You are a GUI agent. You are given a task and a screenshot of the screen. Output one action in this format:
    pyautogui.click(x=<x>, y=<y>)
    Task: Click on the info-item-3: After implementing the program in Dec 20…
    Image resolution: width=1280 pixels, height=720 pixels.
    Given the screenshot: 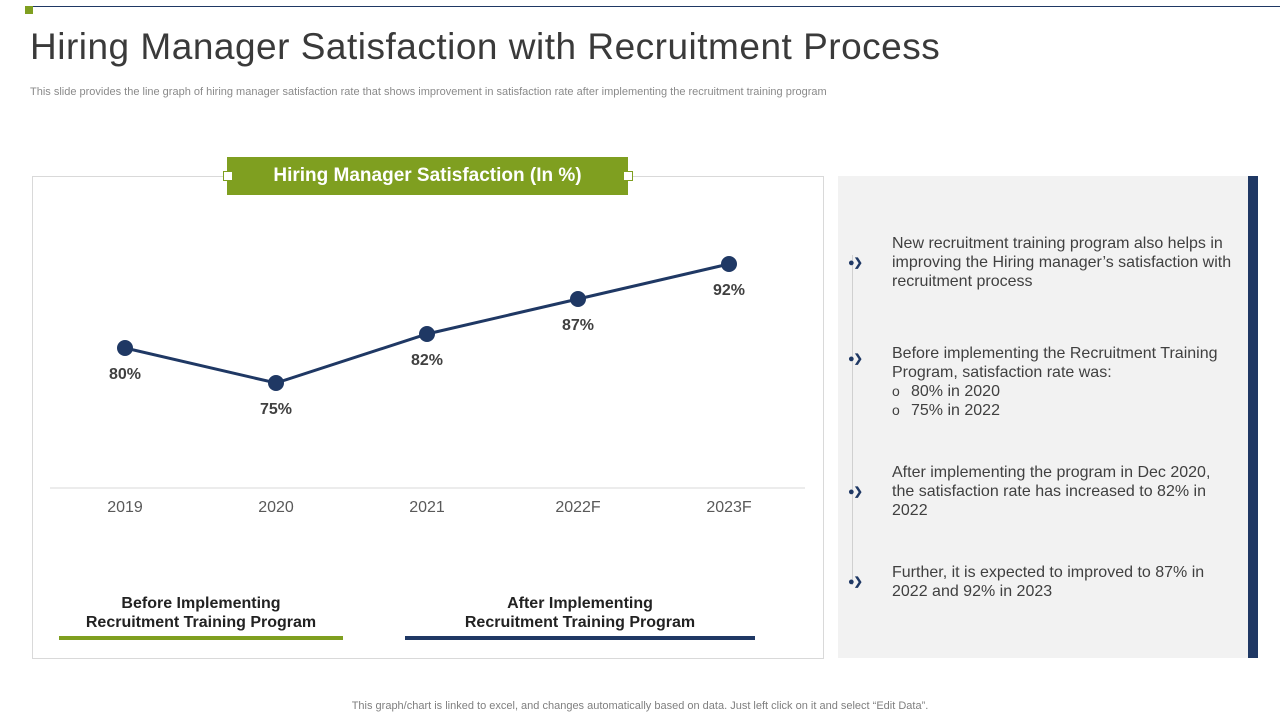 What is the action you would take?
    pyautogui.click(x=1064, y=491)
    